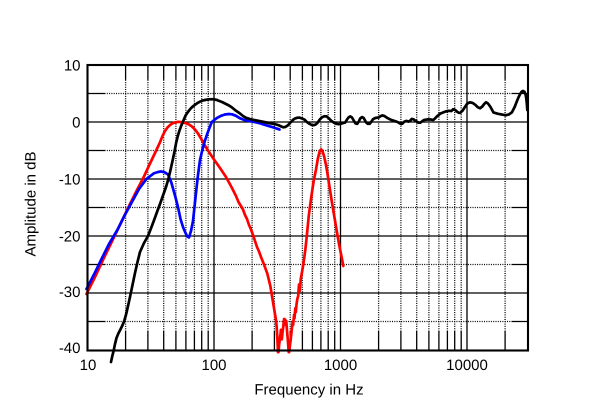 This screenshot has height=417, width=600. I want to click on svg-text: 100, so click(213, 365).